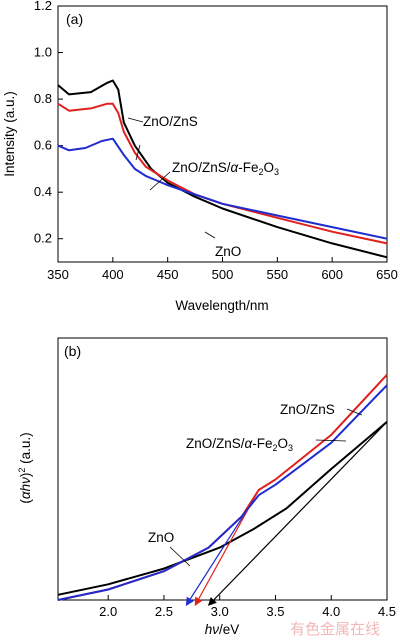 The image size is (400, 642). I want to click on panel-a-x-tick-label-450: 450, so click(168, 274).